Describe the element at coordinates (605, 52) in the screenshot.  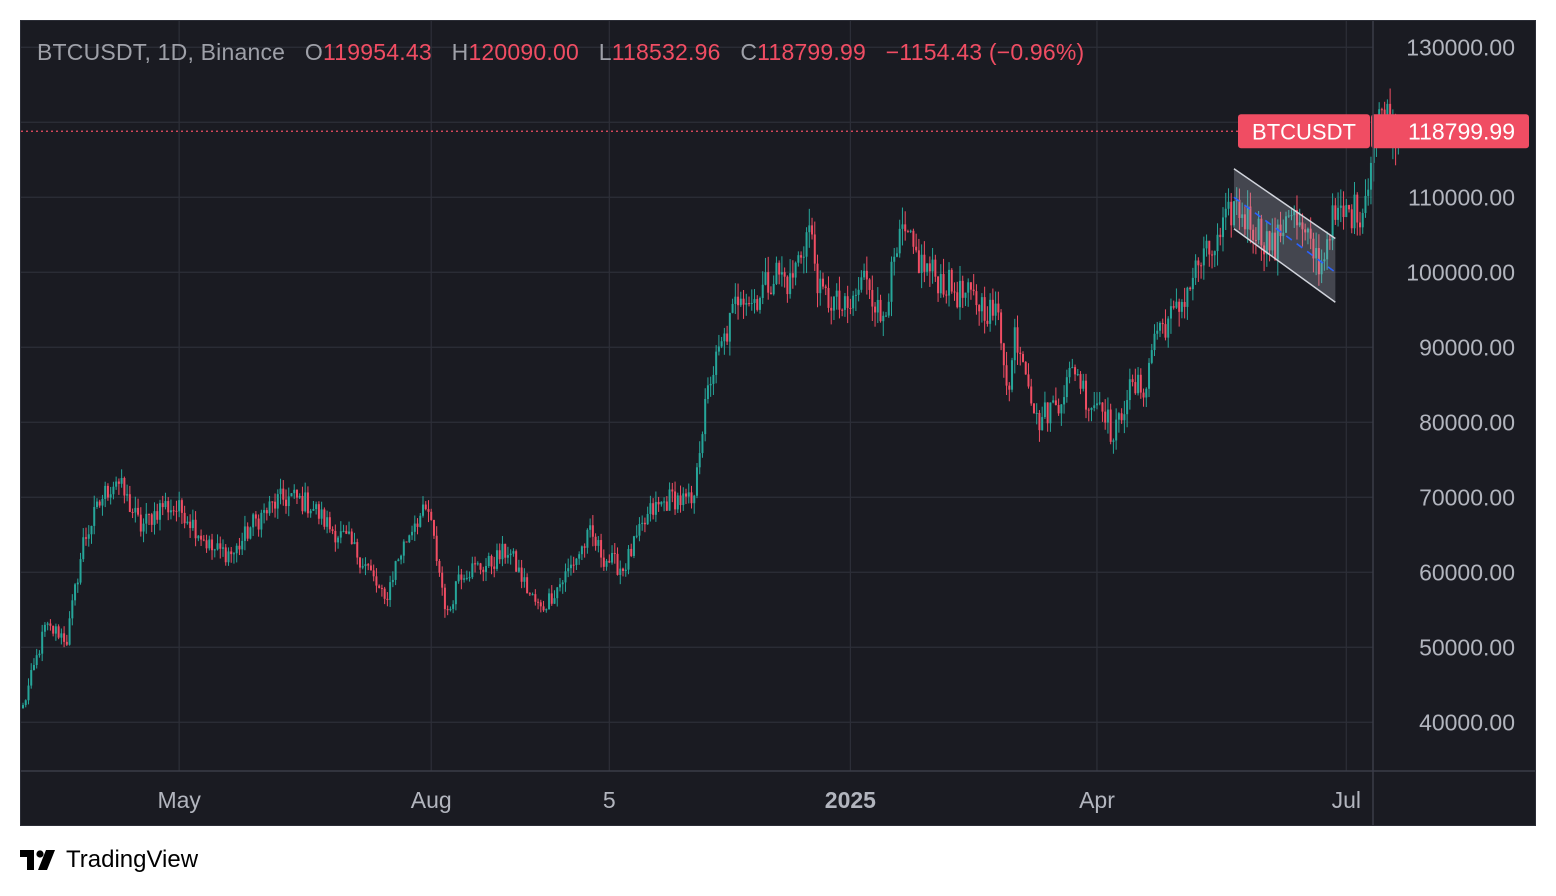
I see `low-label: L` at that location.